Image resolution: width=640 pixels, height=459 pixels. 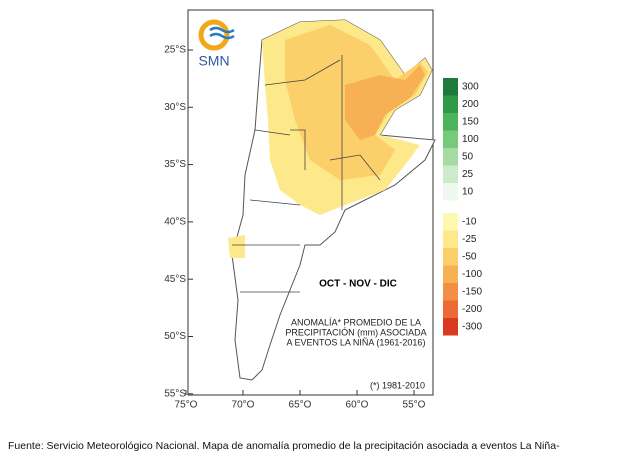 What do you see at coordinates (356, 322) in the screenshot?
I see `annotation-line: ANOMALÍA* PROMEDIO DE LA` at bounding box center [356, 322].